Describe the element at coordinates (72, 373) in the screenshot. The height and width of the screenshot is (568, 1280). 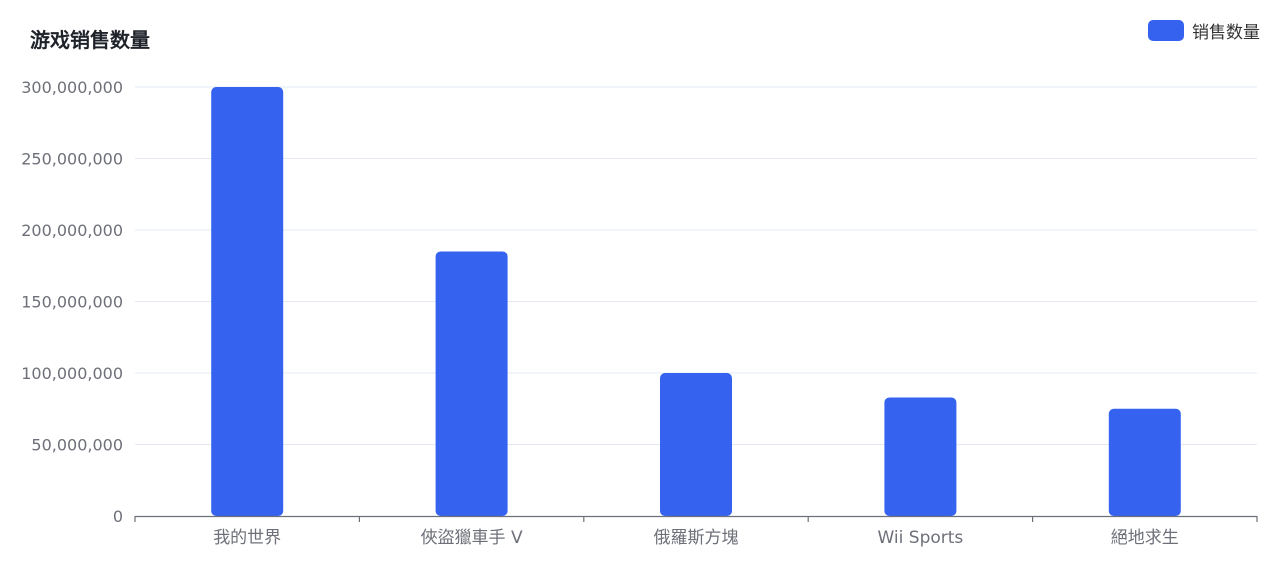
I see `y-tick-label: 100,000,000` at that location.